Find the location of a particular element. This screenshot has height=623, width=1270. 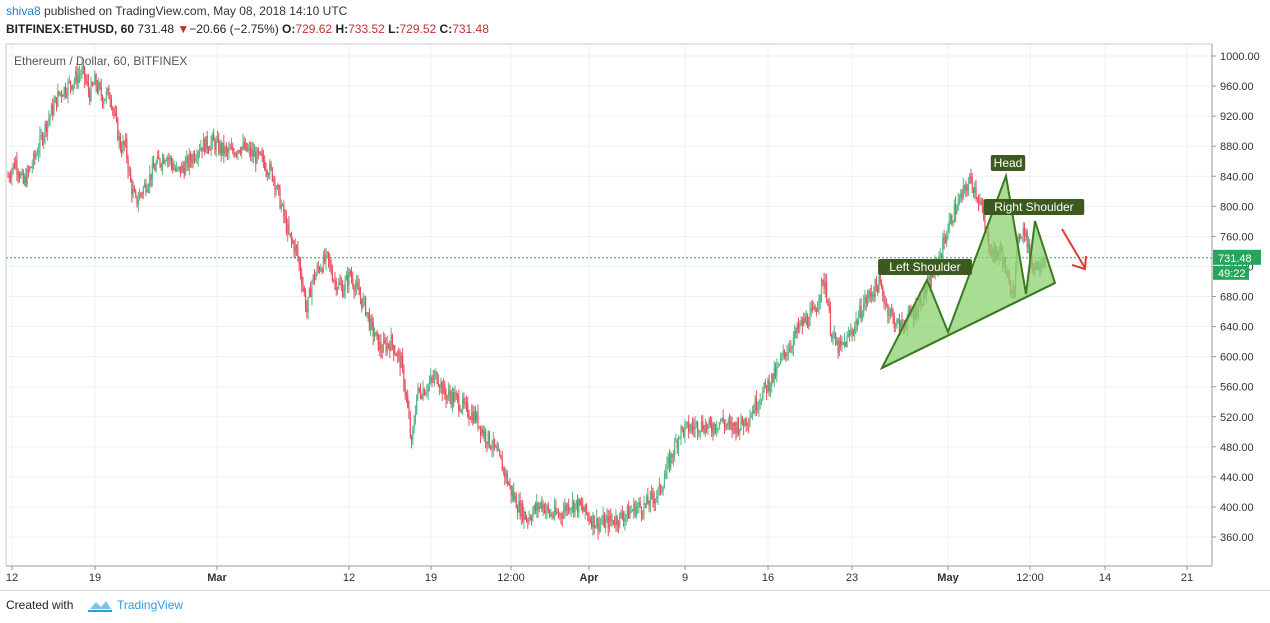

head-shoulders-pattern: Left Shoulder Head Right Shoulder is located at coordinates (982, 263).